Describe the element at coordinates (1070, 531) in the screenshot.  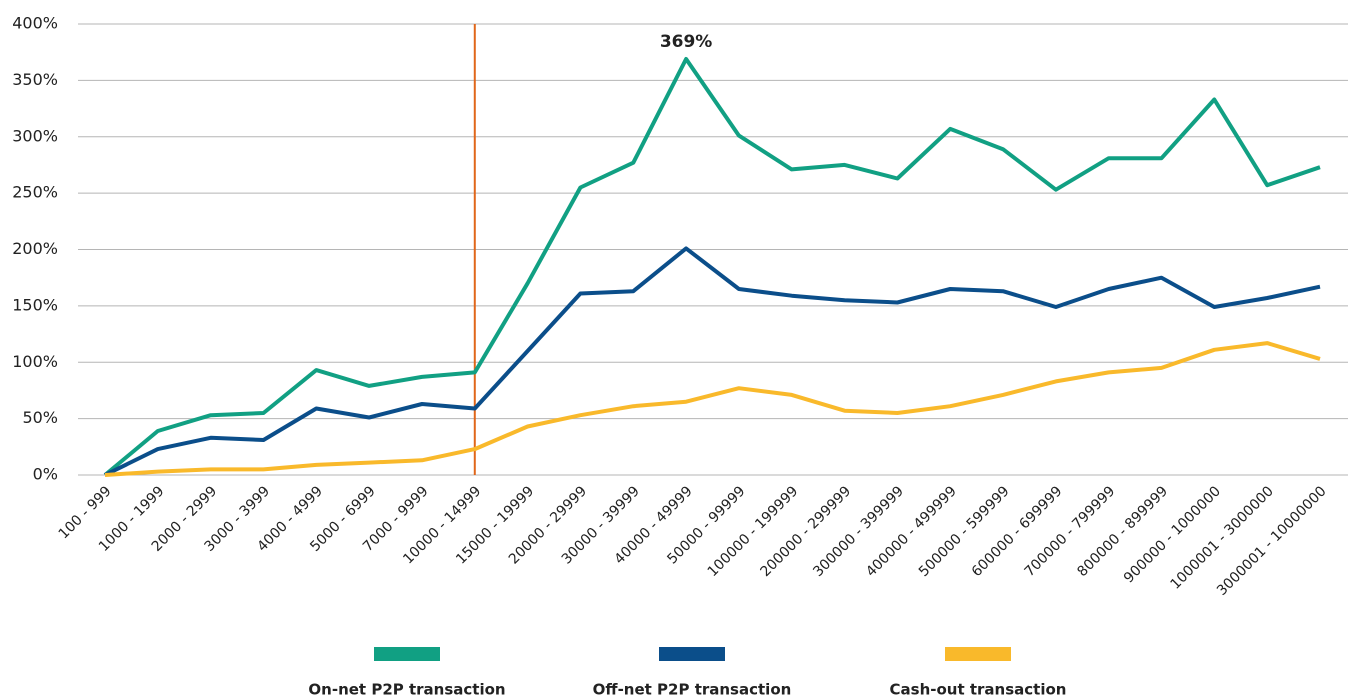
I see `x-tick-label: 700000 - 799999` at that location.